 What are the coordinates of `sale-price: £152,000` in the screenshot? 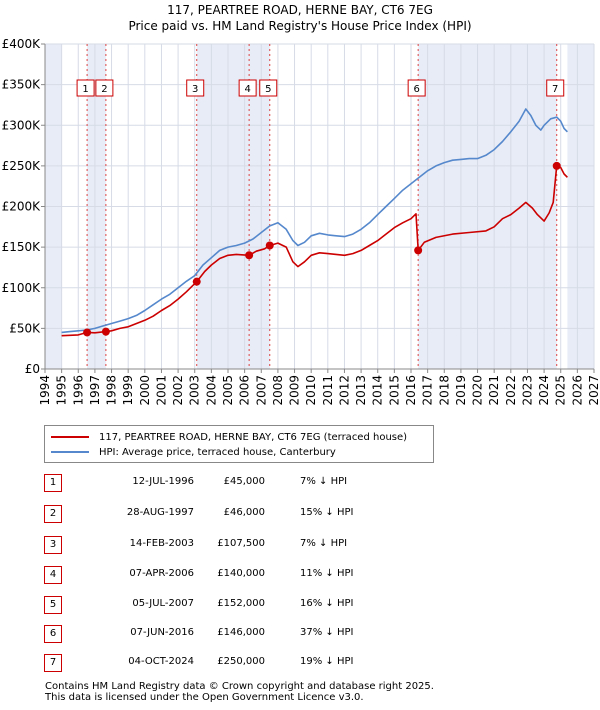 It's located at (241, 603).